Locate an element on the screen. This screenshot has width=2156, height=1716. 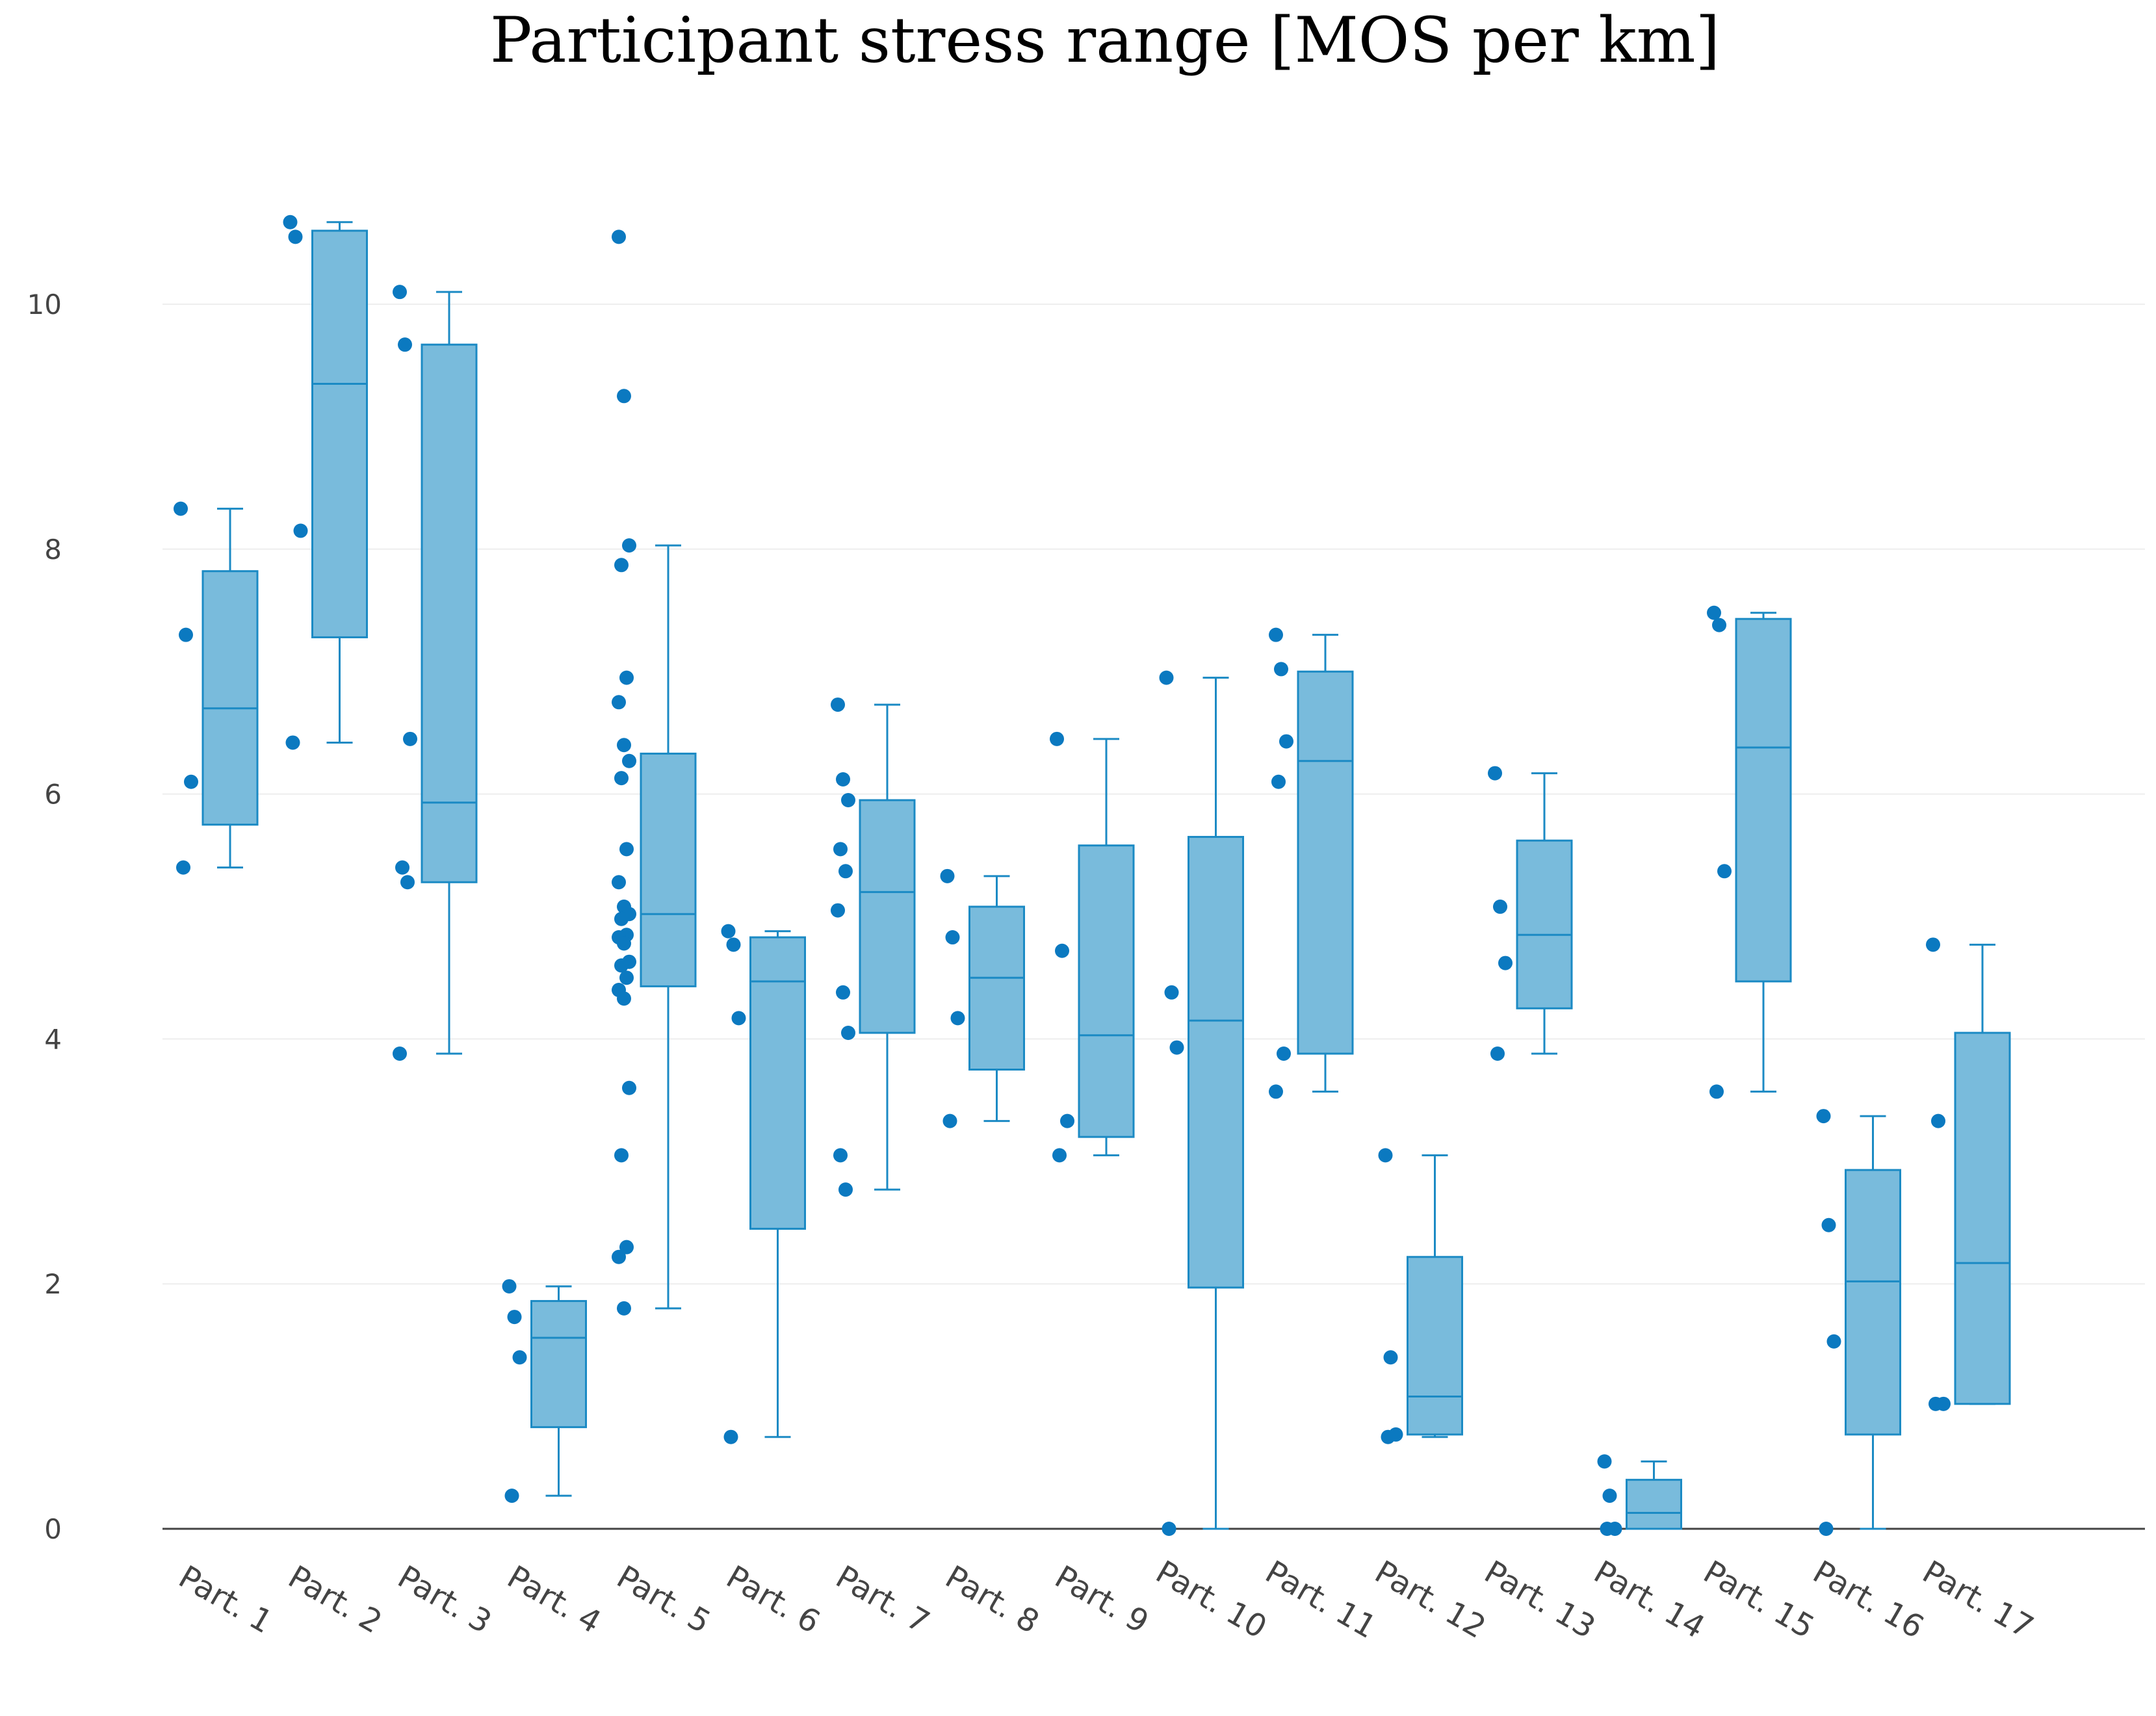
chart-title: Participant stress range [MOS per km] is located at coordinates (1105, 41).